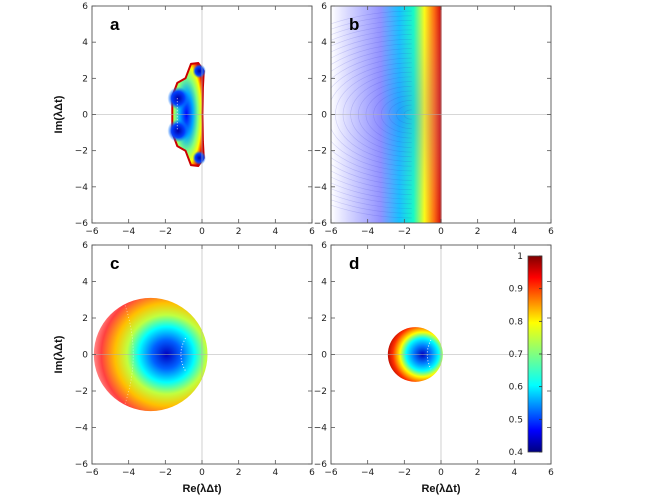 The height and width of the screenshot is (498, 664). Describe the element at coordinates (516, 420) in the screenshot. I see `colorbar-tick-label: 0.5` at that location.